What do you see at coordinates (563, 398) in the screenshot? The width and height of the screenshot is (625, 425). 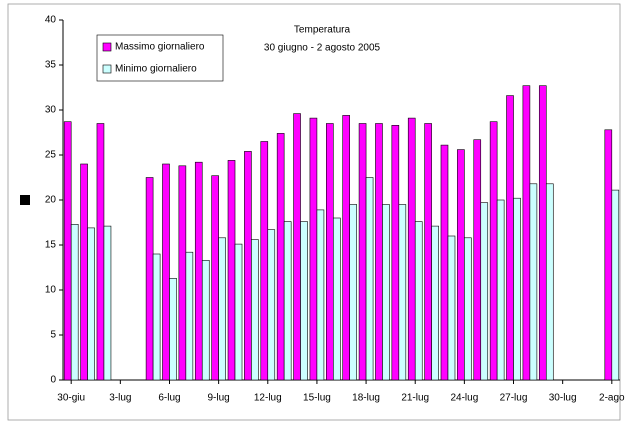 I see `x-tick-label: 30-lug` at bounding box center [563, 398].